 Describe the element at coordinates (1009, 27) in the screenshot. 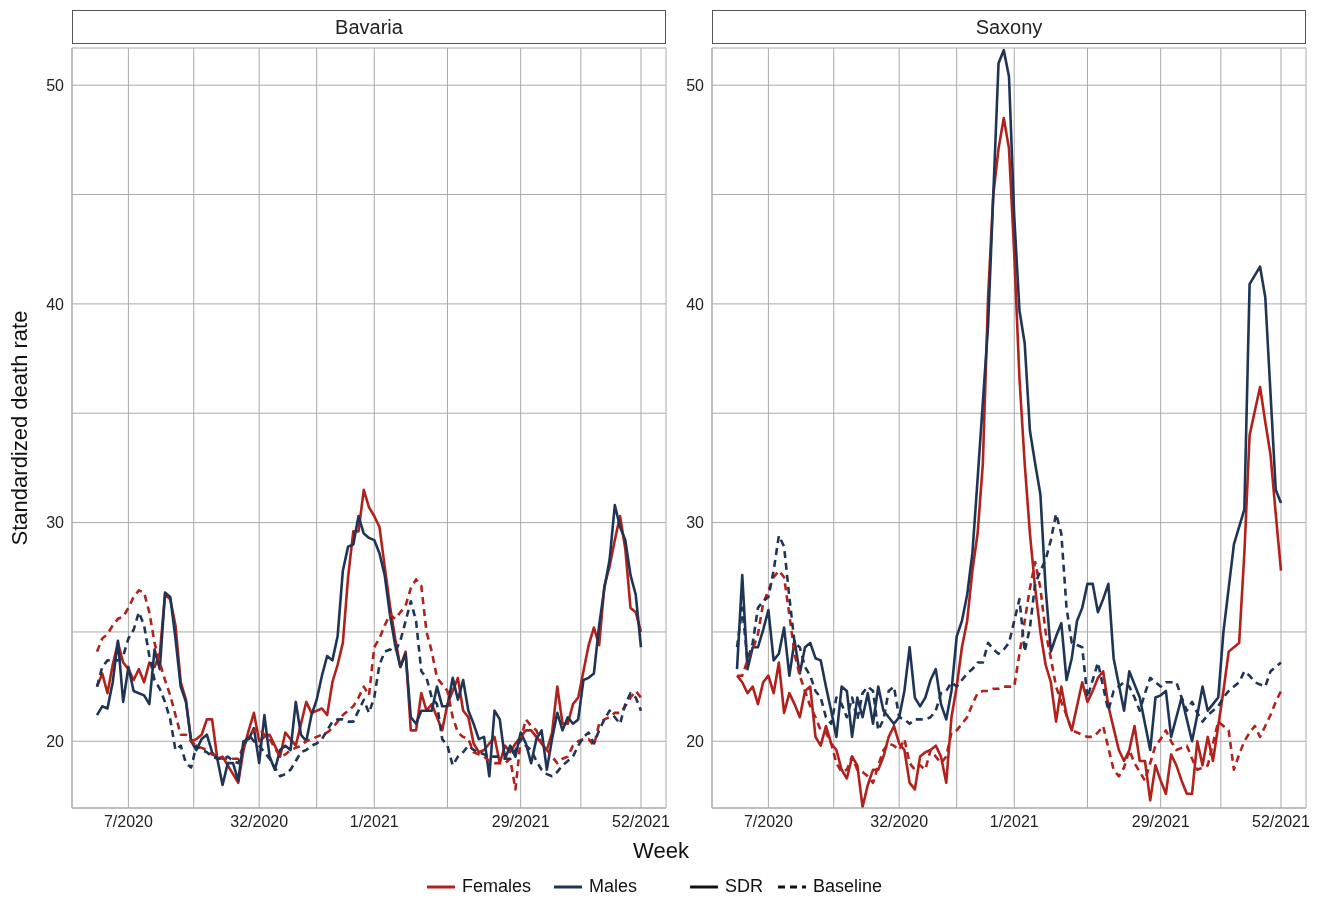

I see `chart-title: Saxony` at that location.